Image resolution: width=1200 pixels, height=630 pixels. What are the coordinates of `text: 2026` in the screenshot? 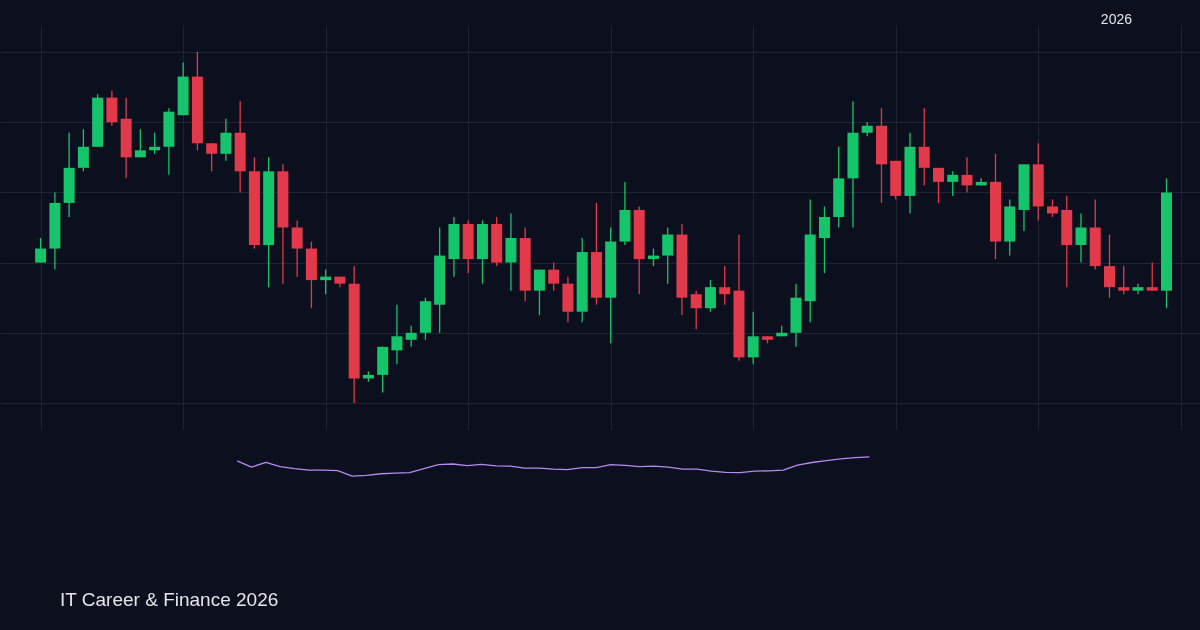 It's located at (1116, 19).